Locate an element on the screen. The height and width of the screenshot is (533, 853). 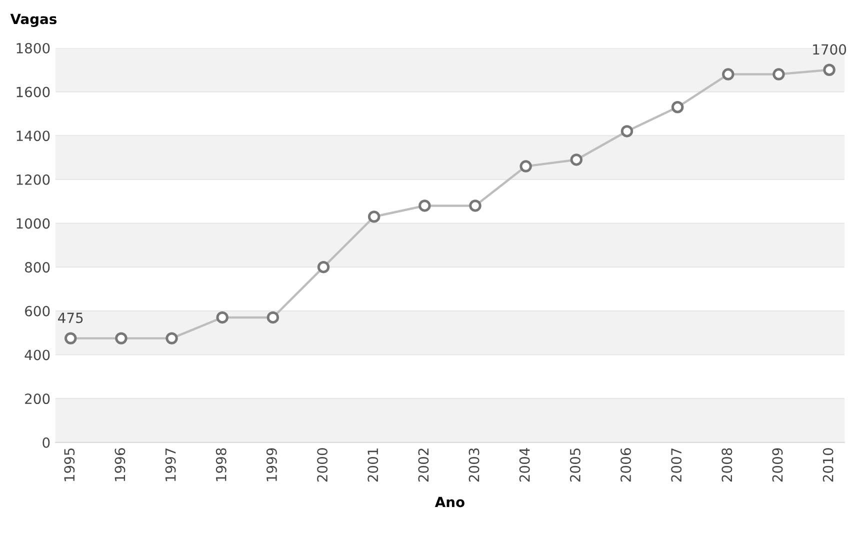
x-tick-label: 1999 is located at coordinates (271, 465).